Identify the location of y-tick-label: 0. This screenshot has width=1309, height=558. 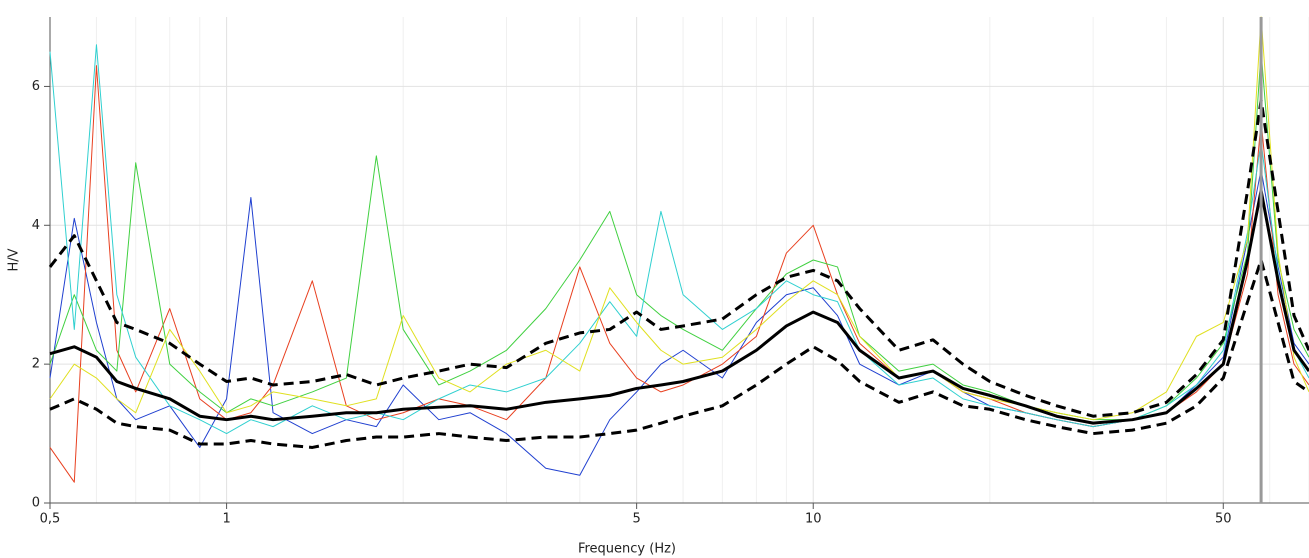
(36, 503).